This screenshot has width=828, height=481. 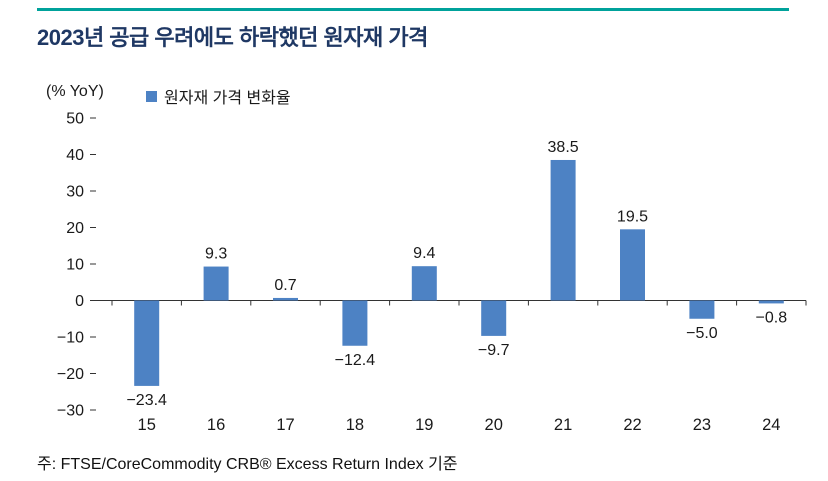 I want to click on y-axis-tick-label: −30, so click(x=70, y=411).